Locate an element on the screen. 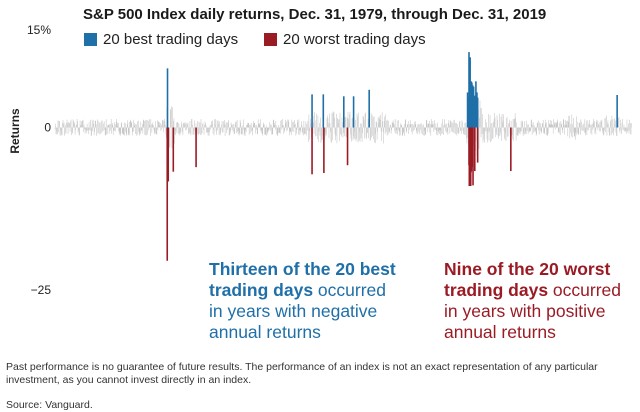  y-ticks: 15% 0 −25 is located at coordinates (39, 160).